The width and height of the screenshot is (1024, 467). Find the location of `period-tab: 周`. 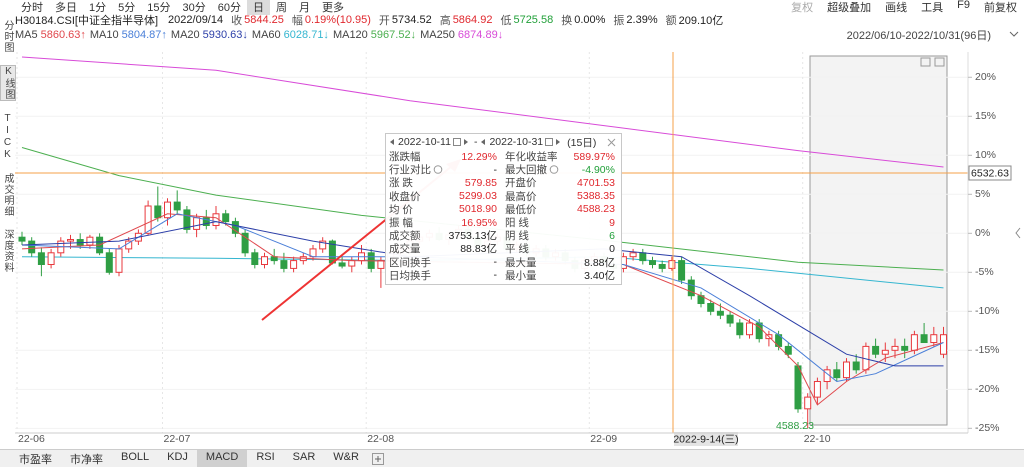

period-tab: 周 is located at coordinates (281, 7).